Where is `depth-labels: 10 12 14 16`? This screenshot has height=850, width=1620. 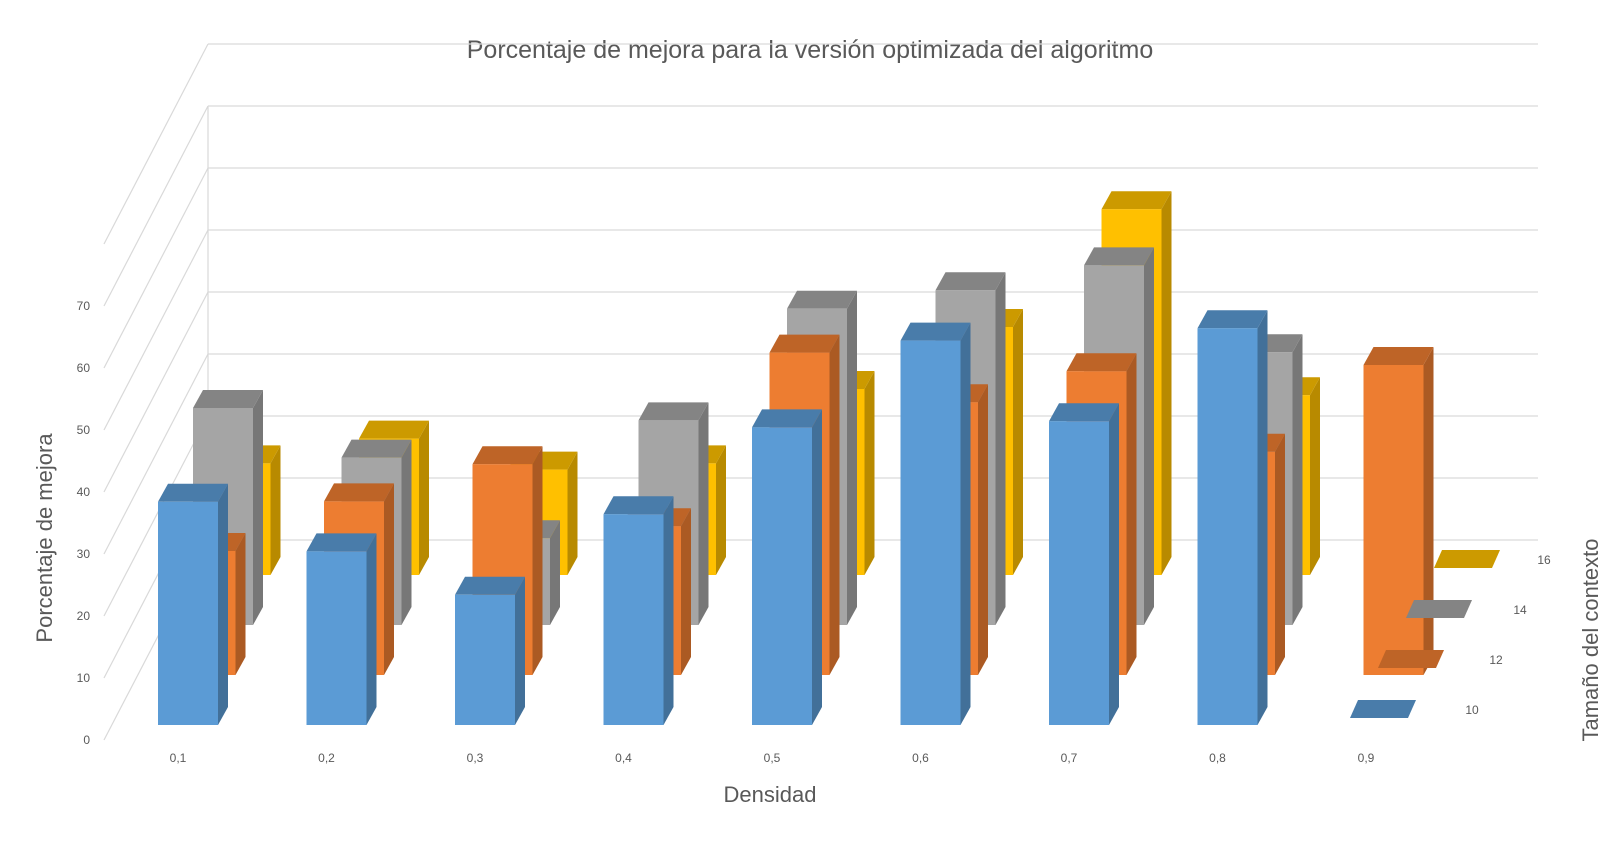
depth-labels: 10 12 14 16 is located at coordinates (1450, 634).